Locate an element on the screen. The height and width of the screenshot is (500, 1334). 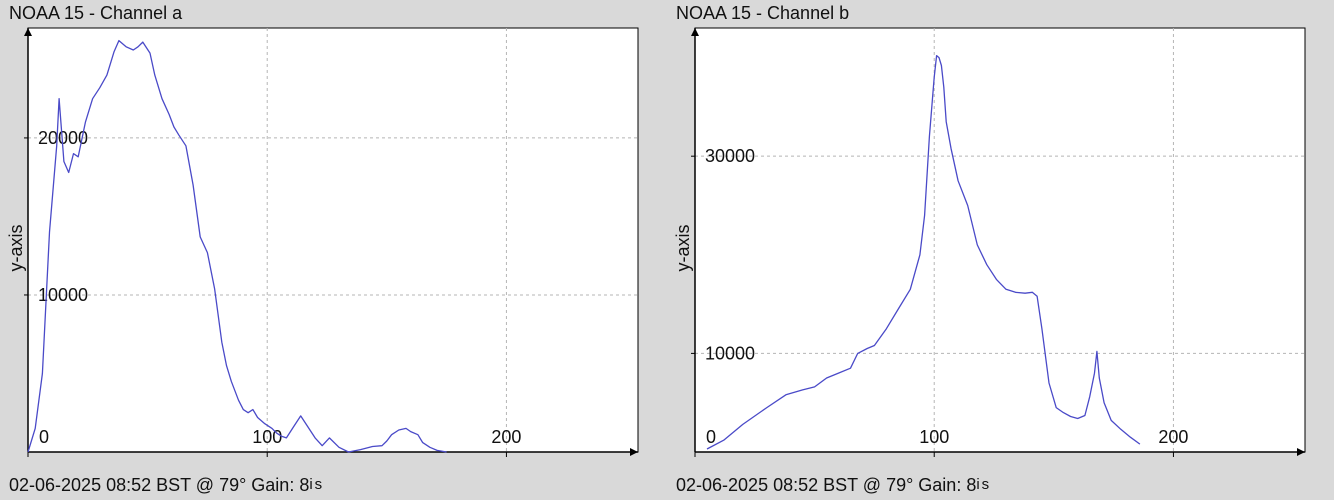
y-tick-label: 20000 is located at coordinates (63, 138).